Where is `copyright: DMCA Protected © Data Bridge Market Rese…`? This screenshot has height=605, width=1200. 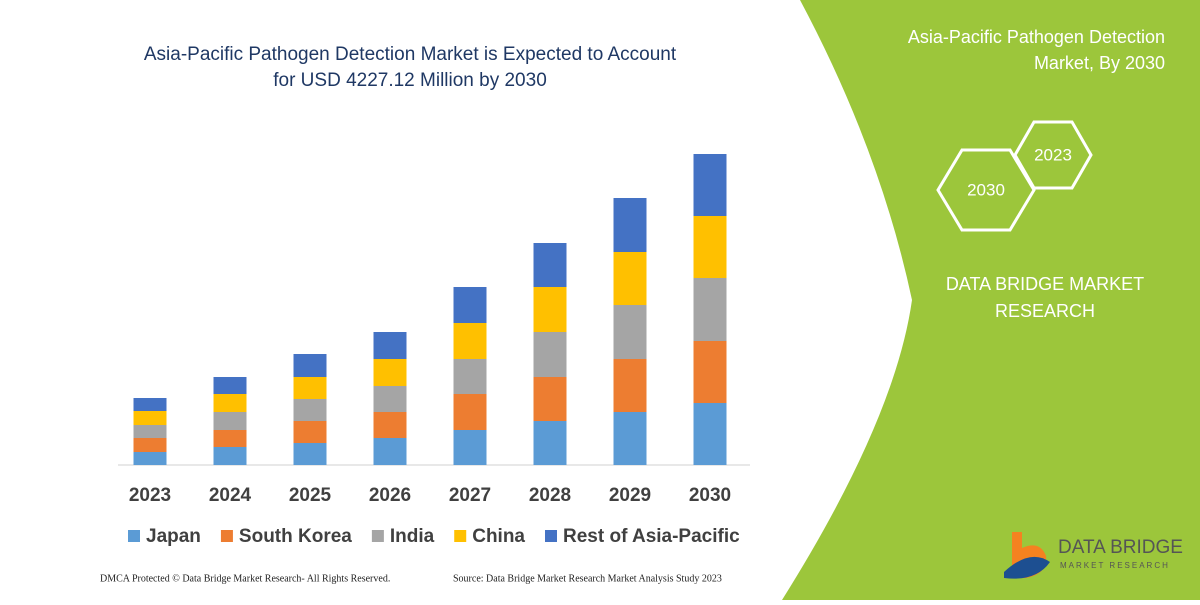 copyright: DMCA Protected © Data Bridge Market Rese… is located at coordinates (245, 578).